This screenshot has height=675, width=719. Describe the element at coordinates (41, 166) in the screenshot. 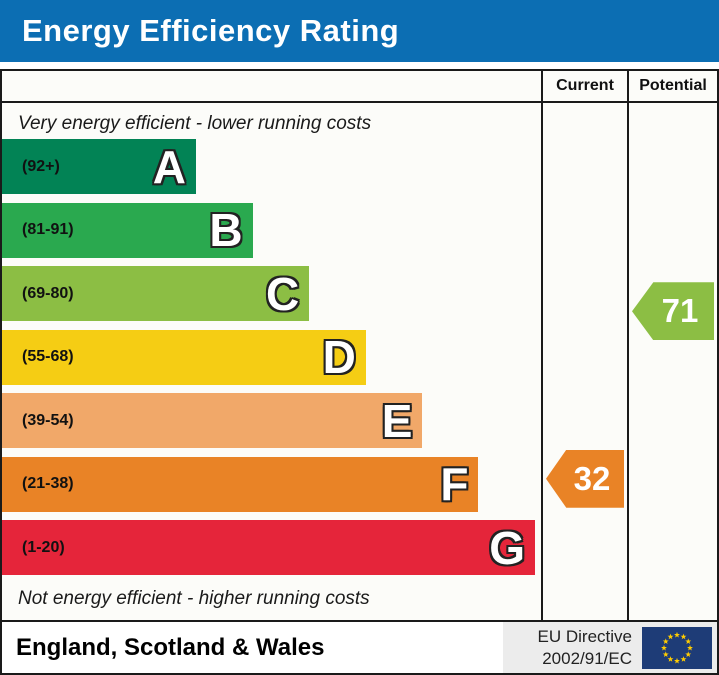

I see `band-range-label: (92+)` at that location.